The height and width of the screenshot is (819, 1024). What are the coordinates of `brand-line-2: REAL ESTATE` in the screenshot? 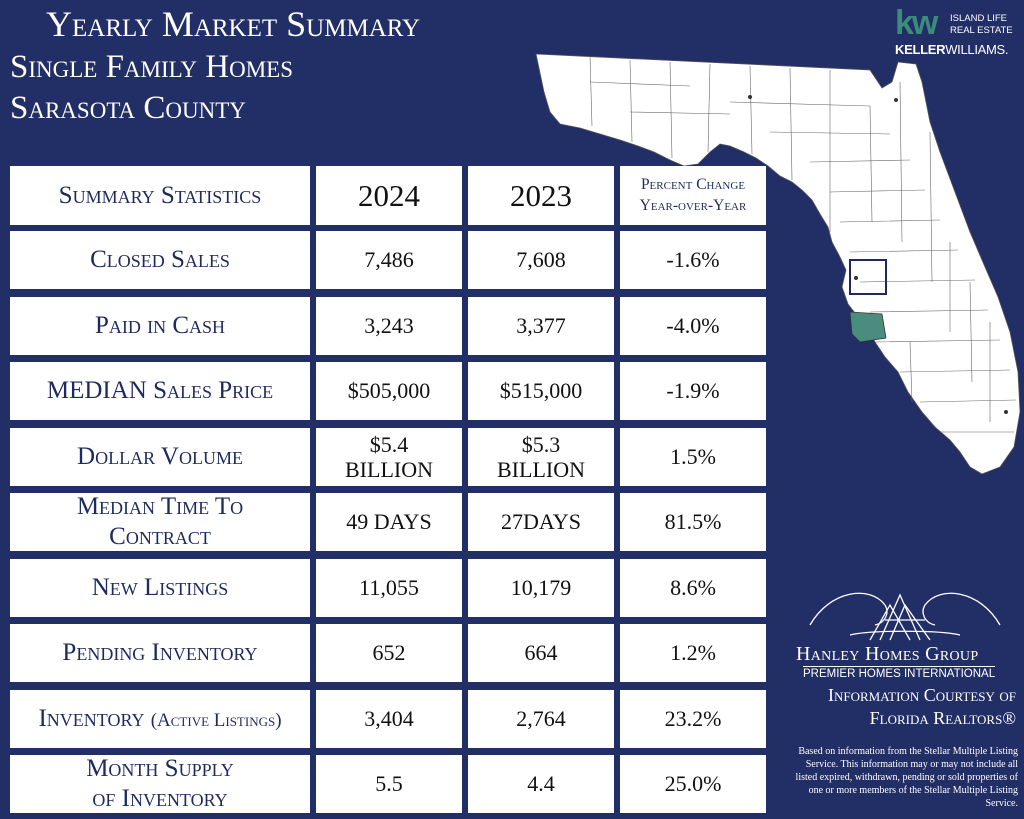 It's located at (981, 30).